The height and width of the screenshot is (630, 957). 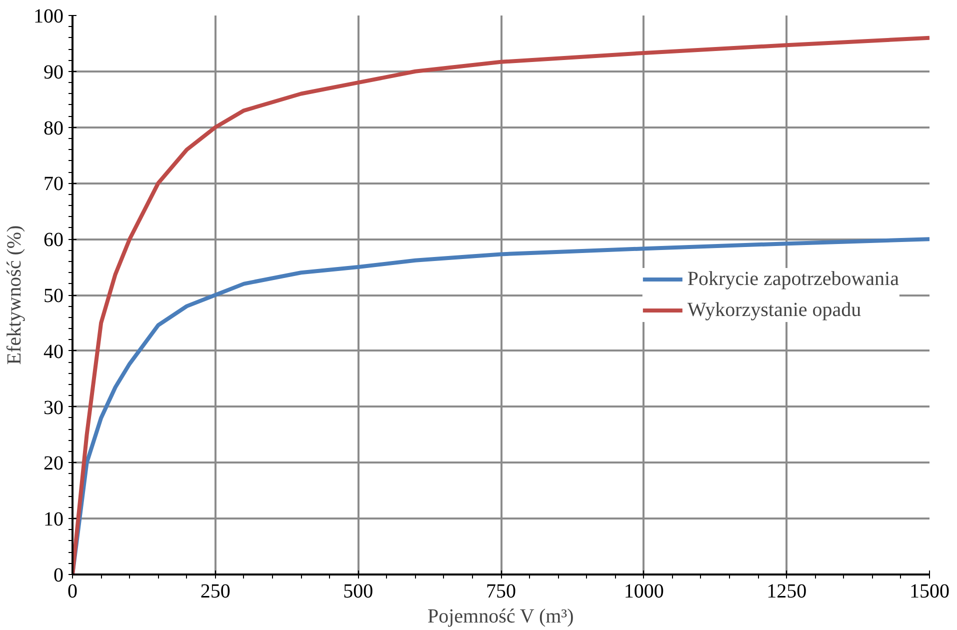 What do you see at coordinates (774, 310) in the screenshot?
I see `legend-label: Wykorzystanie opadu` at bounding box center [774, 310].